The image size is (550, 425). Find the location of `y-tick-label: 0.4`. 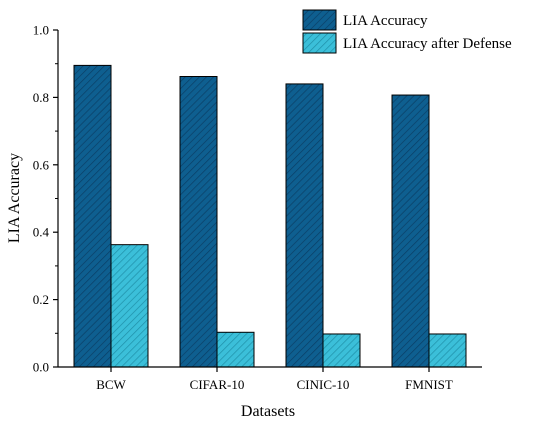

y-tick-label: 0.4 is located at coordinates (41, 232).